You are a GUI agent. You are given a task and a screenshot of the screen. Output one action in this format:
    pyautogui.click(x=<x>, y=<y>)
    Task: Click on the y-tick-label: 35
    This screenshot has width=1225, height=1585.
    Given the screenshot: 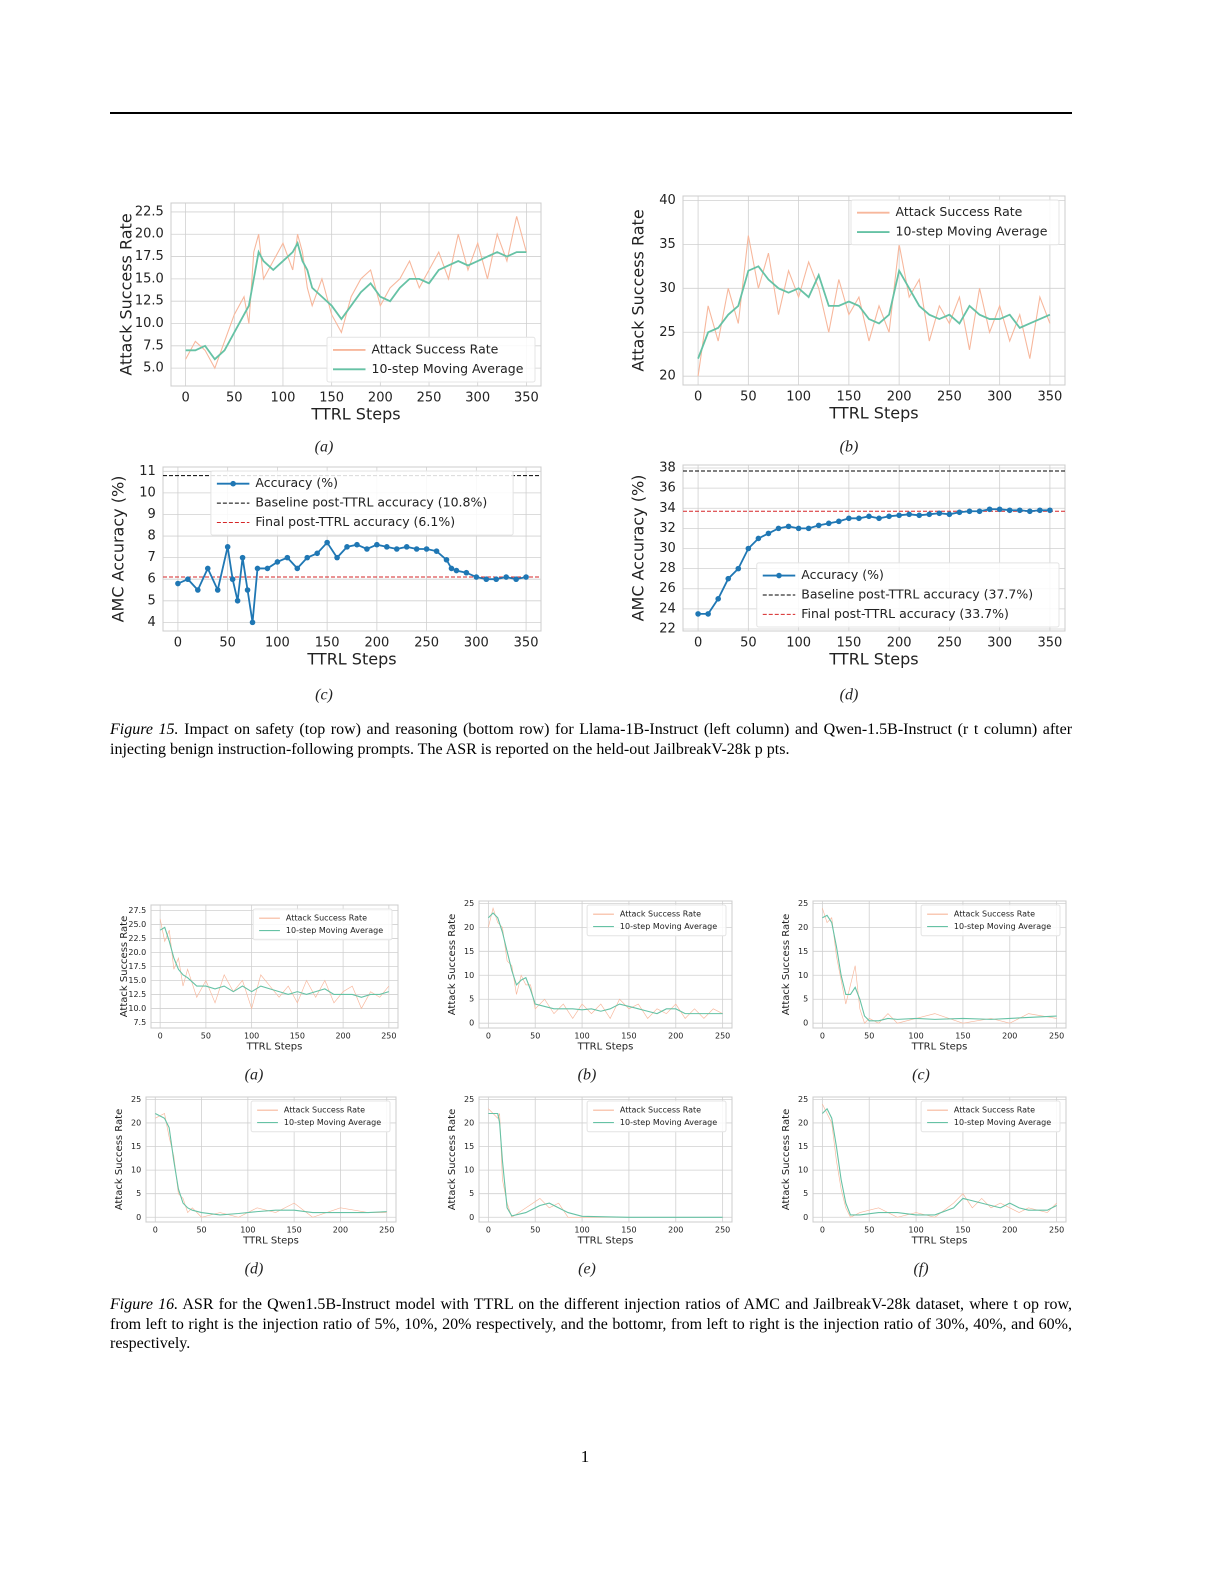 What is the action you would take?
    pyautogui.click(x=667, y=244)
    